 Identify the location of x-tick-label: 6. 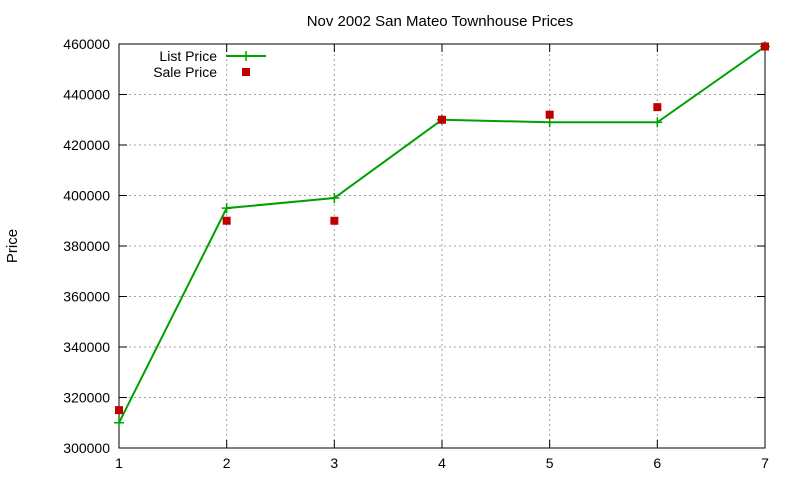
(657, 463).